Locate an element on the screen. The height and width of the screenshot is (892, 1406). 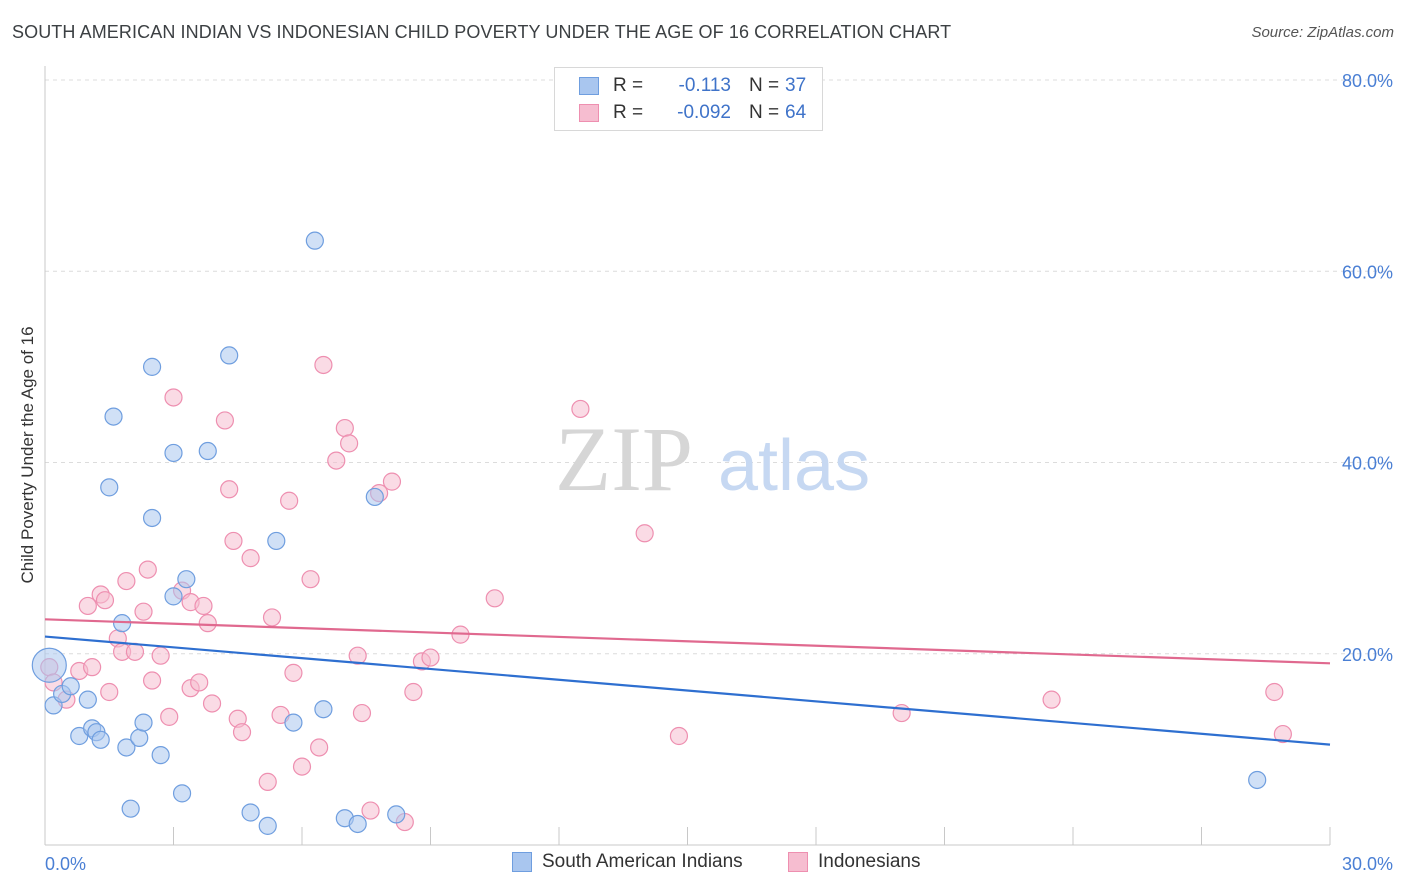
stats-legend: R = -0.113 N = 37 R = -0.092 N = 64 is located at coordinates (688, 99).